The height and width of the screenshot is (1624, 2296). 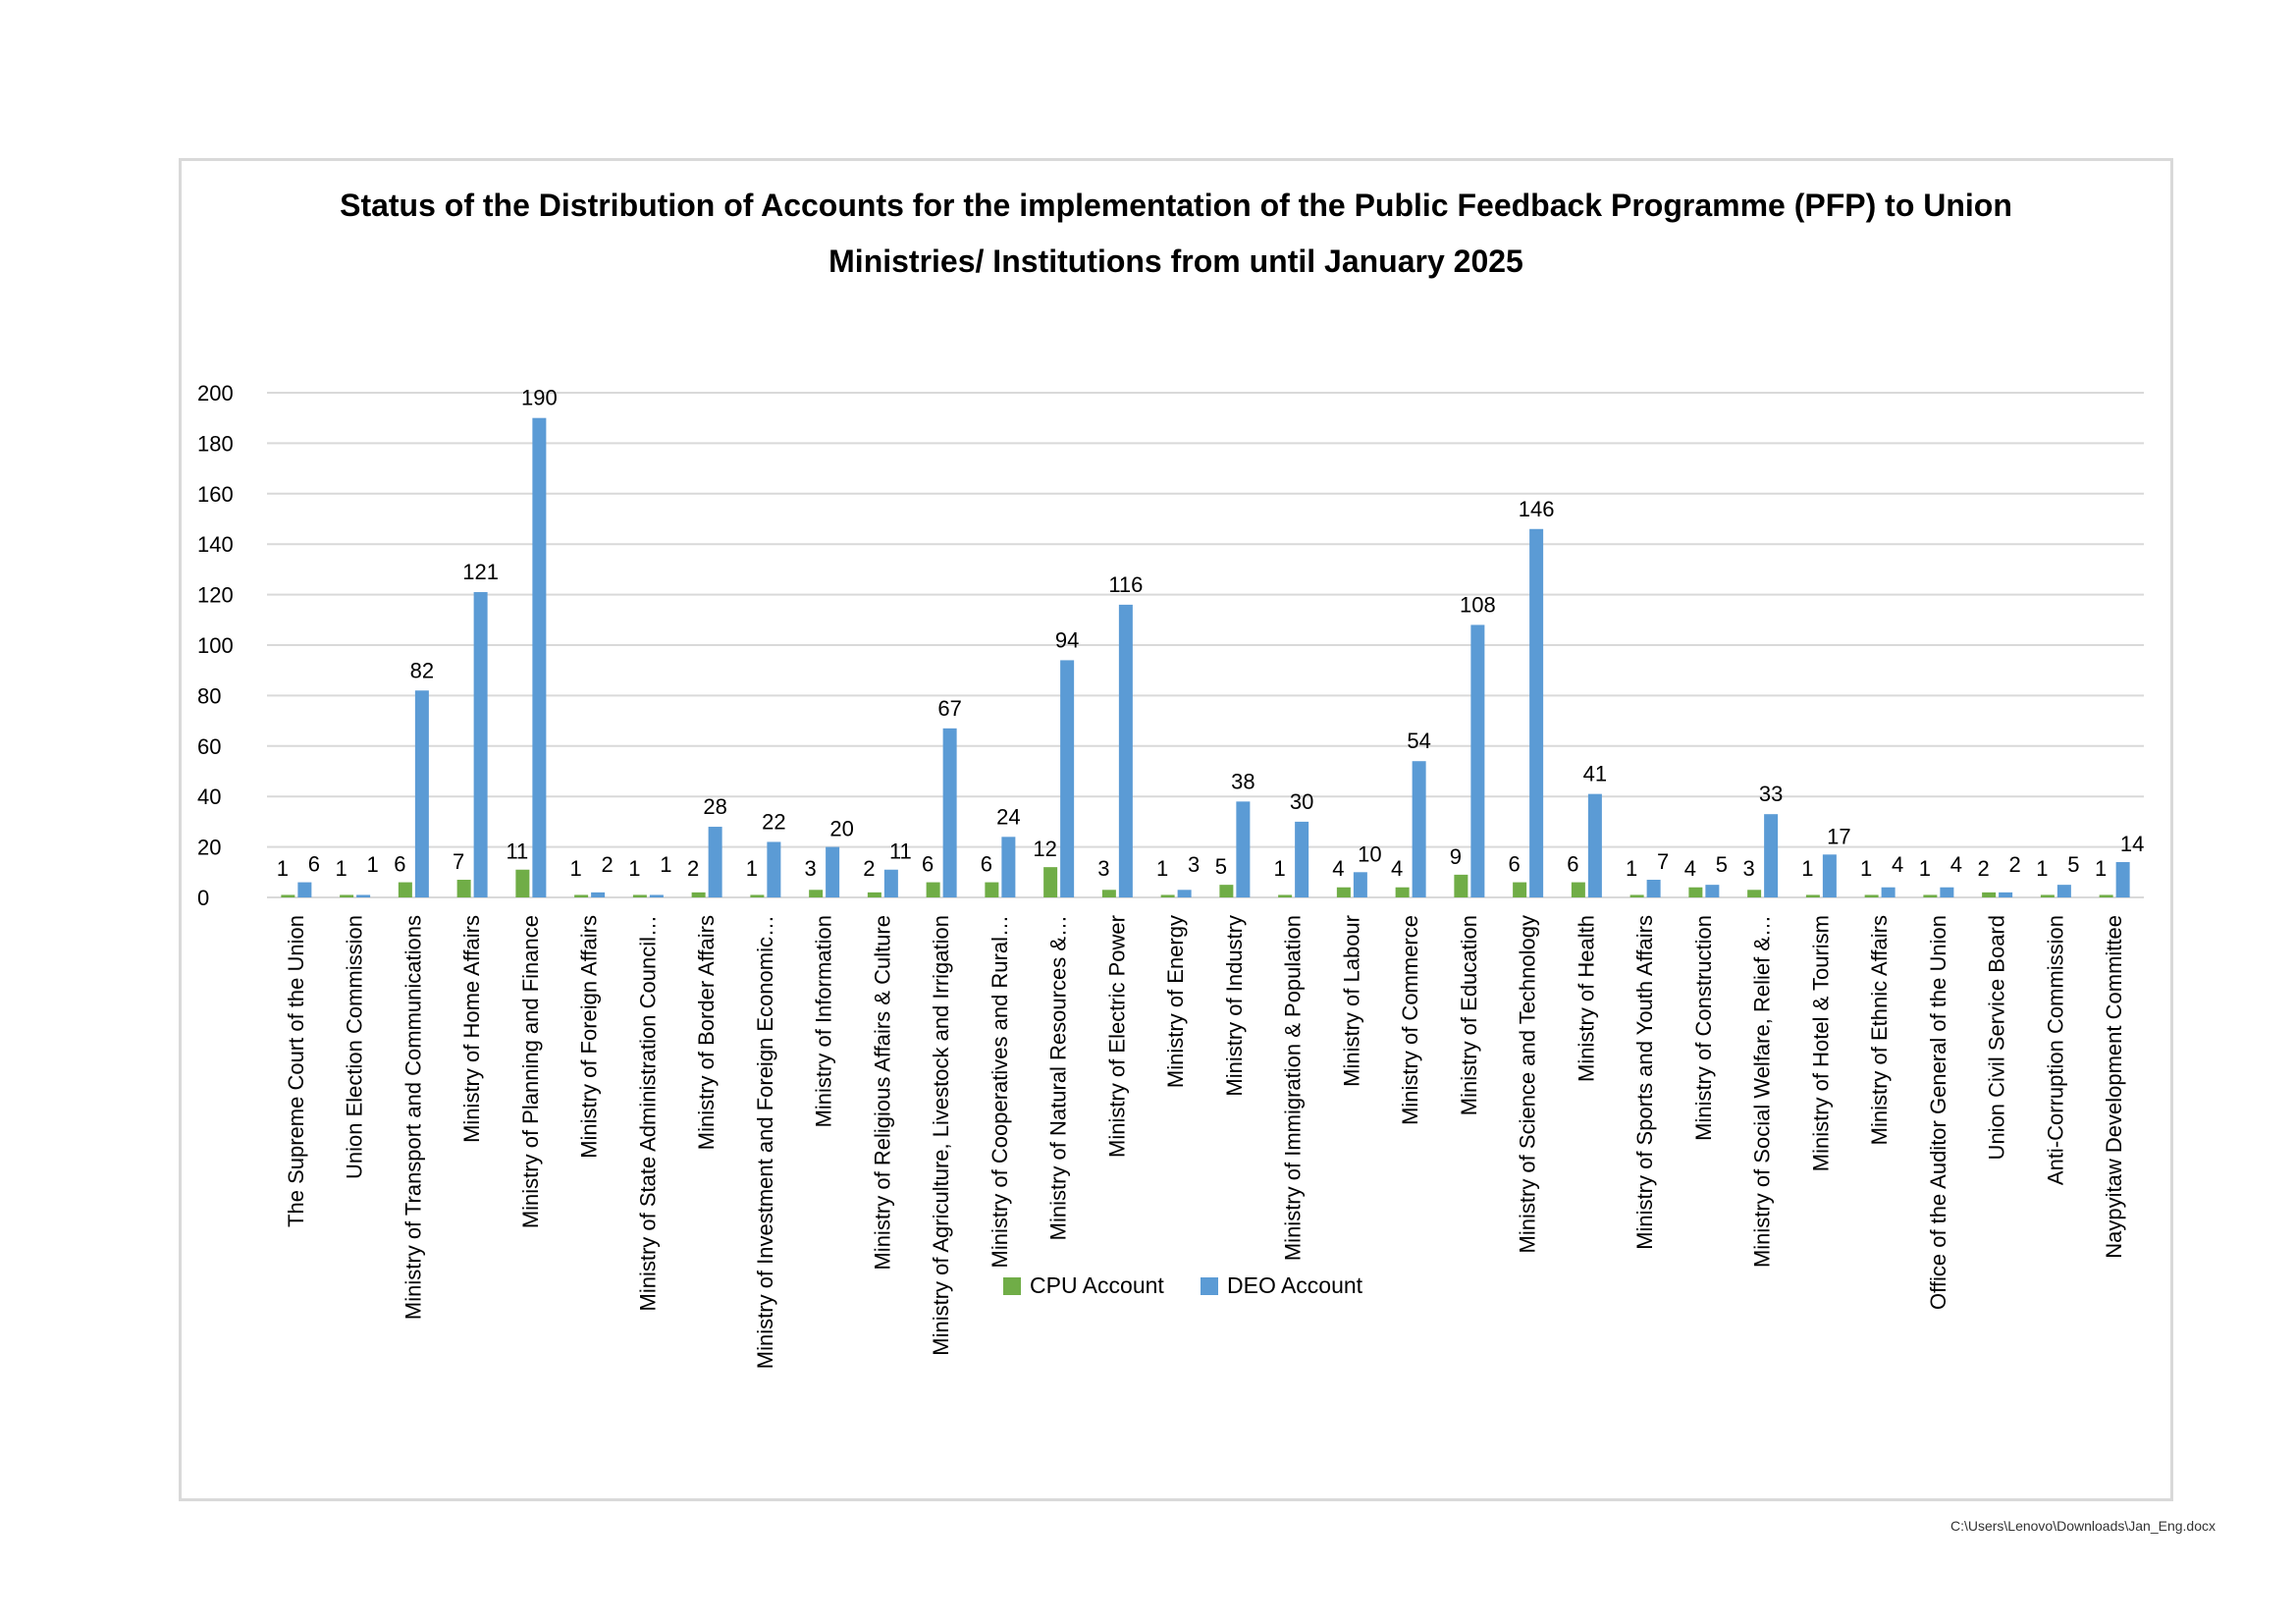 I want to click on category-label: Ministry of Education, so click(x=1469, y=1015).